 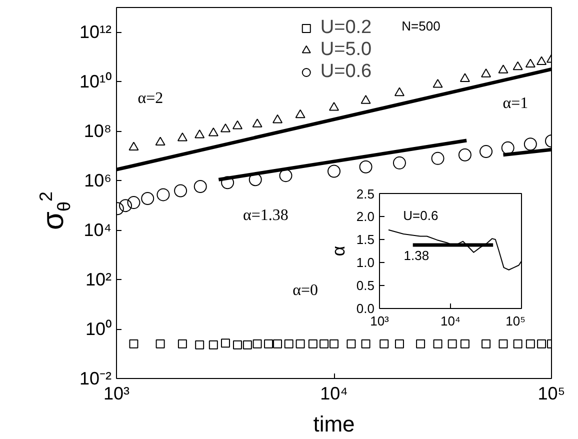 I want to click on y-tick-label: 10¹⁰, so click(x=95, y=82).